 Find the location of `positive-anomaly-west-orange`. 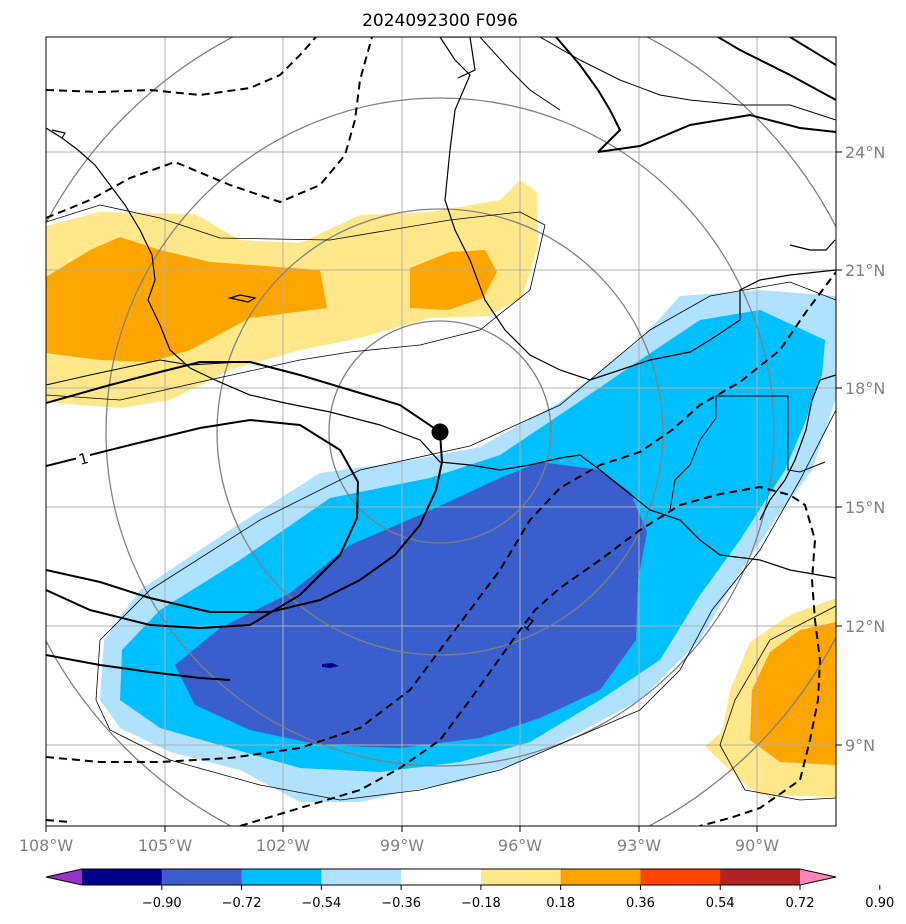

positive-anomaly-west-orange is located at coordinates (186, 299).